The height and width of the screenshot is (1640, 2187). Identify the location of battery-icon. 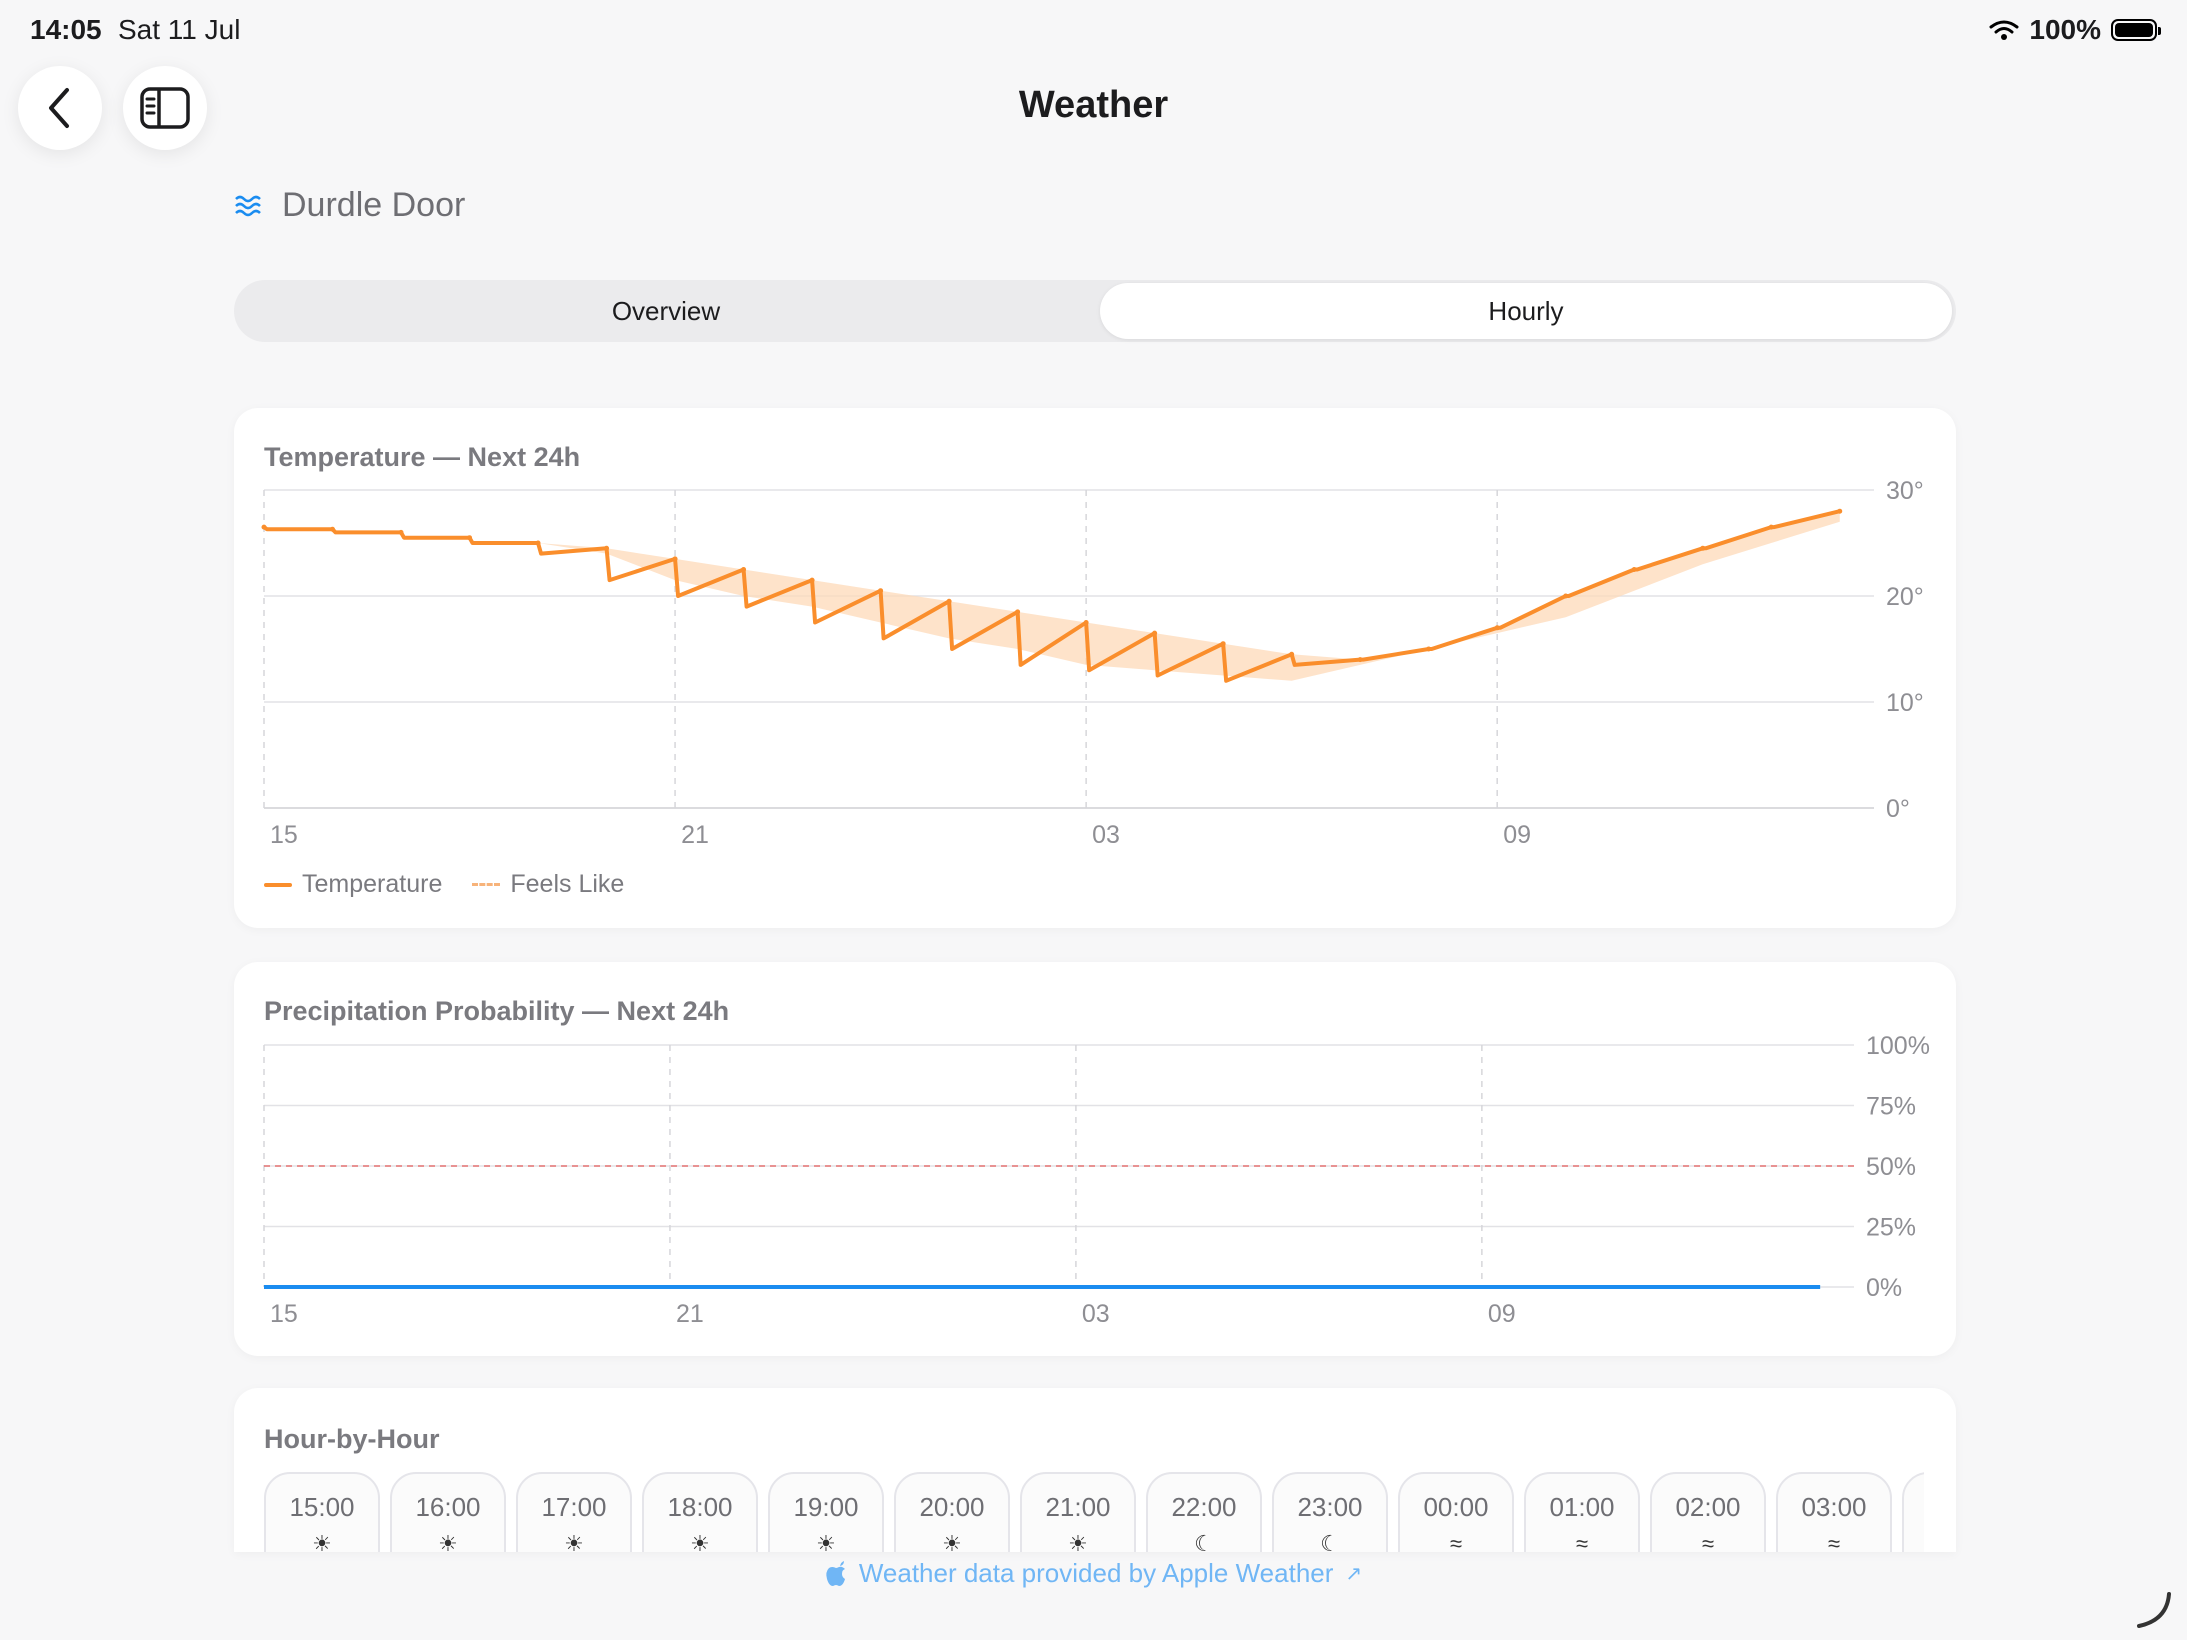
(2136, 30).